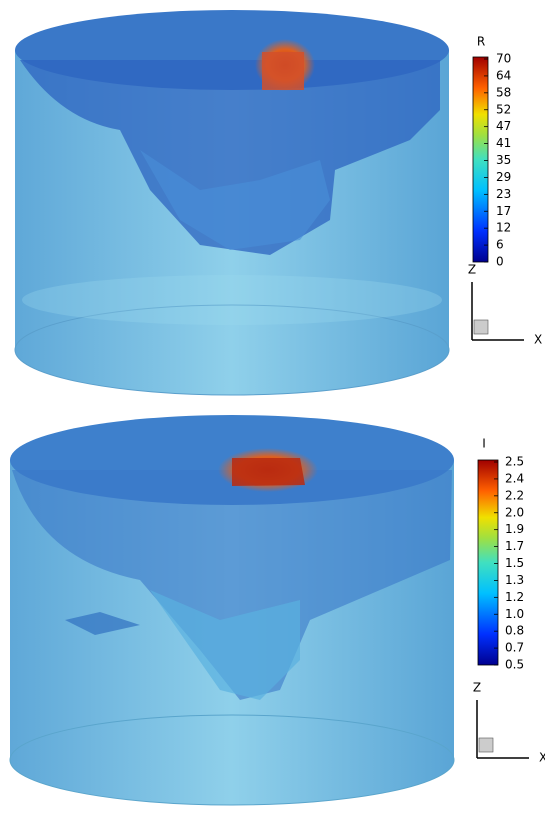 The image size is (545, 813). What do you see at coordinates (514, 462) in the screenshot?
I see `colorbar-label: 2.5` at bounding box center [514, 462].